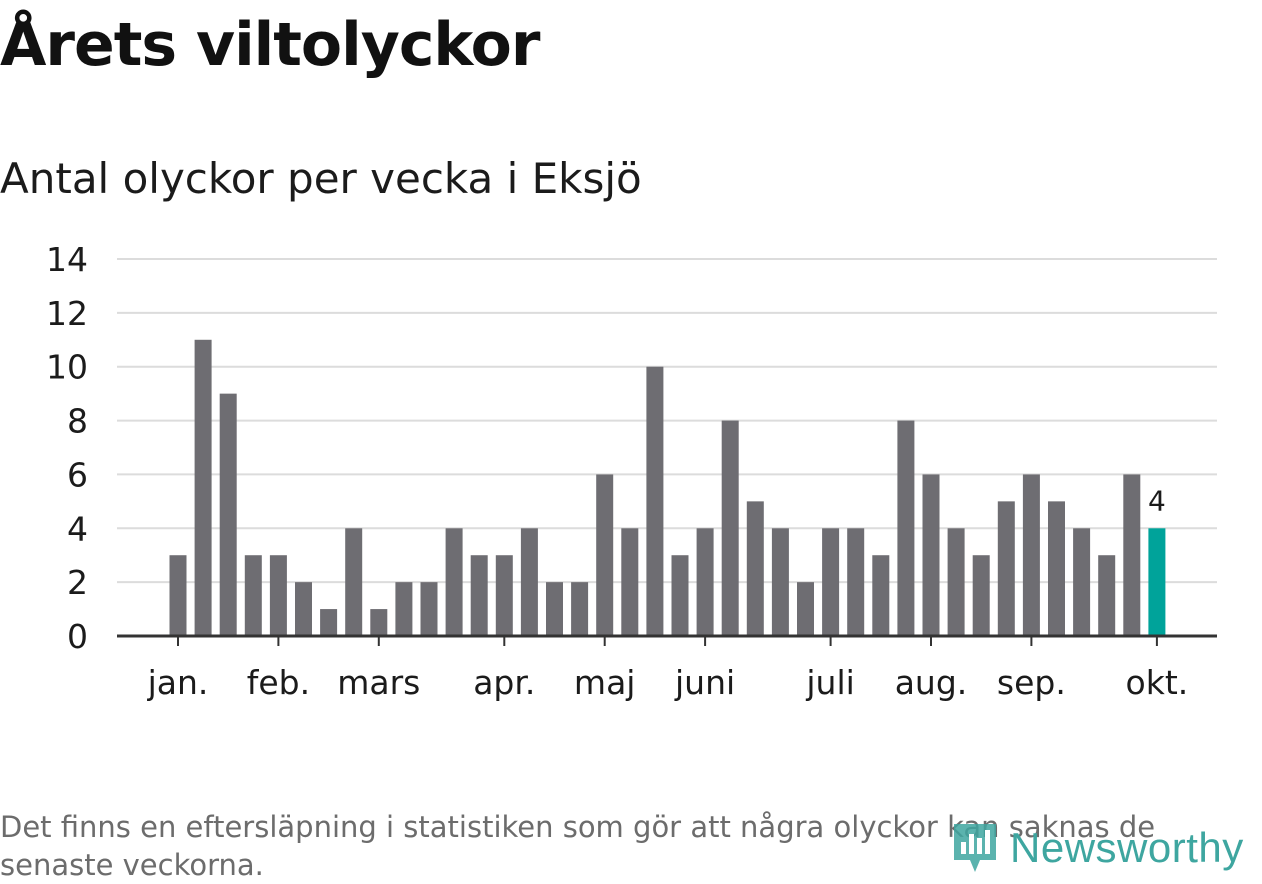  I want to click on y-tick-label: 10, so click(67, 367).